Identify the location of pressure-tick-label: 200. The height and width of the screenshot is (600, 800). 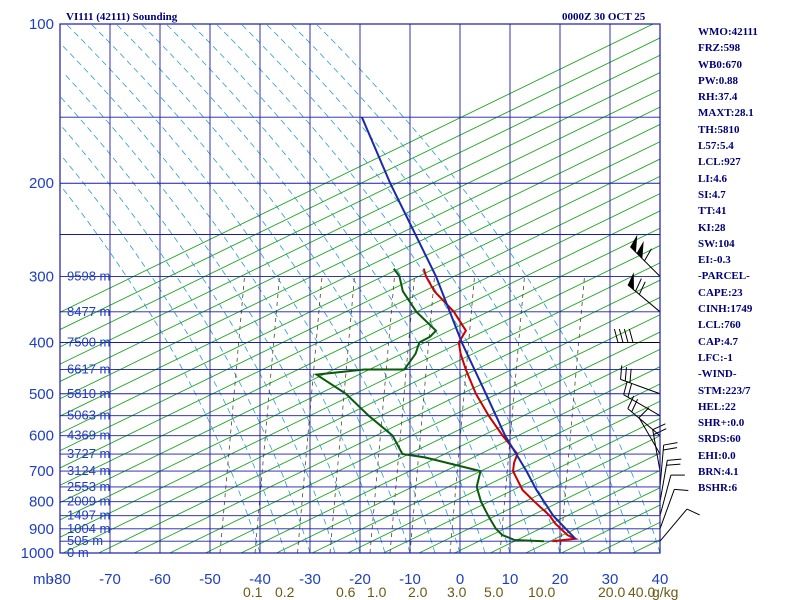
(41, 183).